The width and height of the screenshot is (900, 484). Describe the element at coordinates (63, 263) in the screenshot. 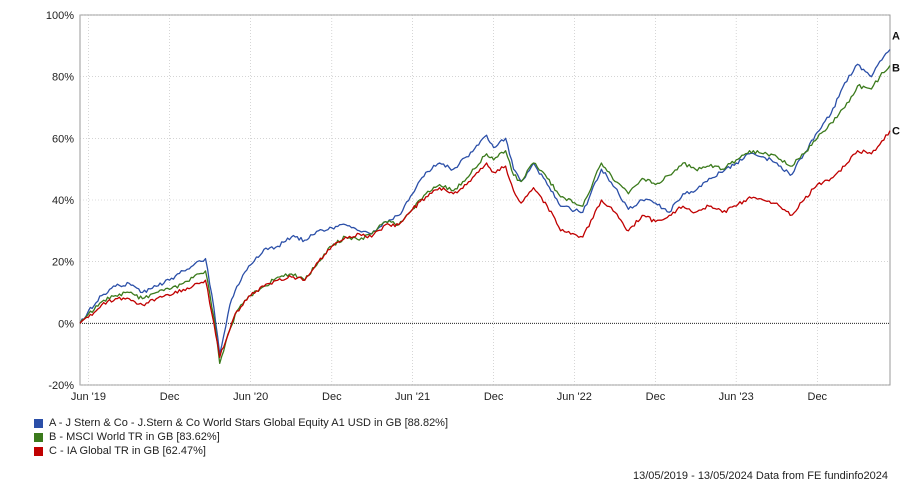

I see `y-tick-label: 20%` at that location.